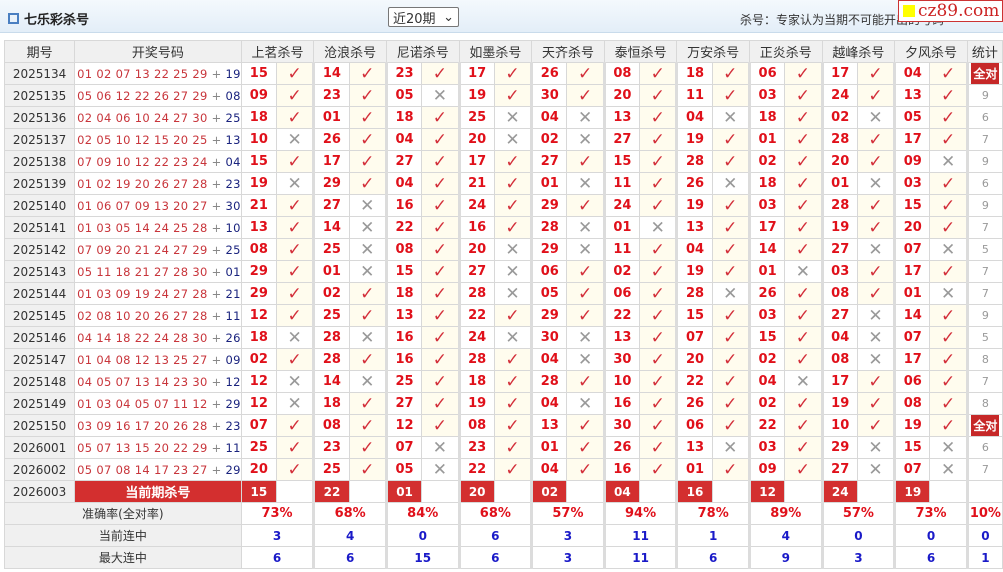  I want to click on issue-number: 2025150, so click(39, 425).